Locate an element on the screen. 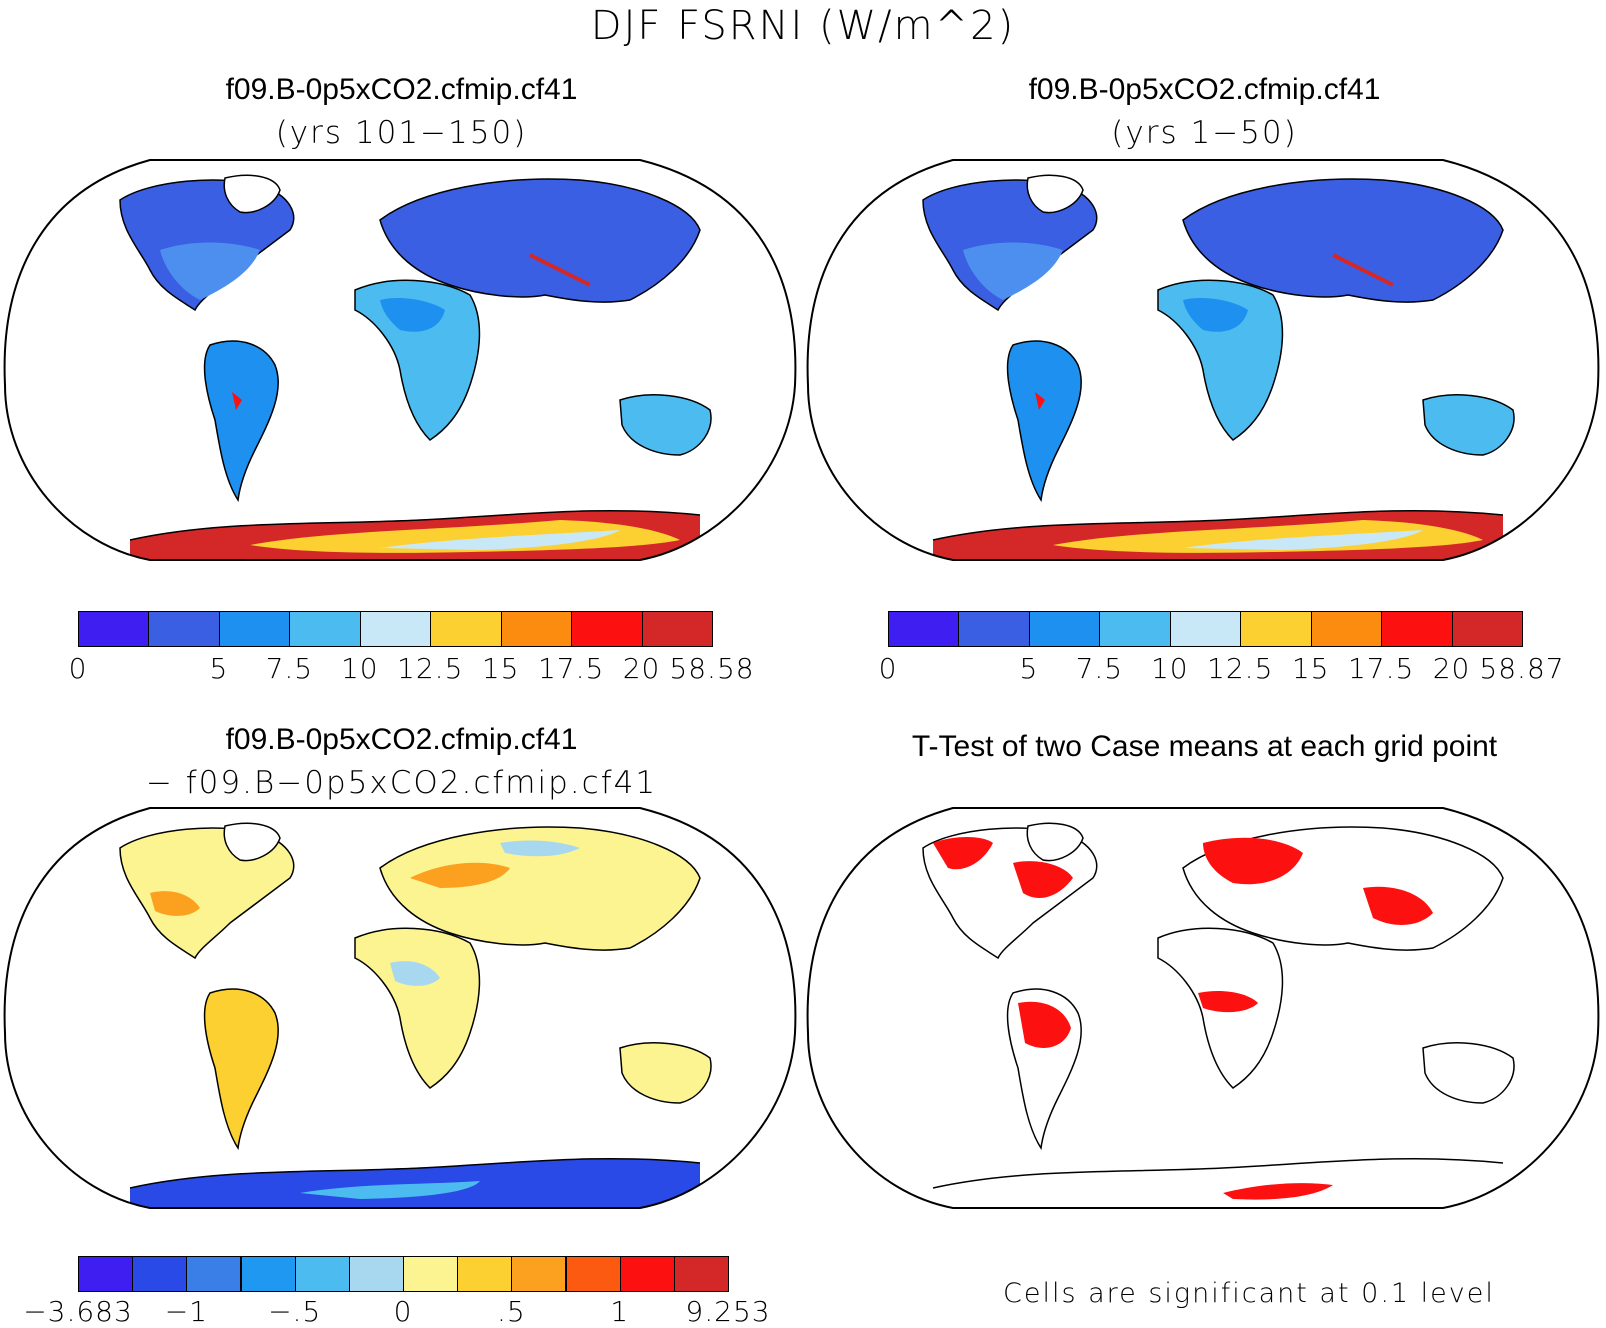 This screenshot has height=1328, width=1606. colorbar-tick-labels: 0 5 7.5 10 12.5 15 17.5 20 58.58 is located at coordinates (411, 669).